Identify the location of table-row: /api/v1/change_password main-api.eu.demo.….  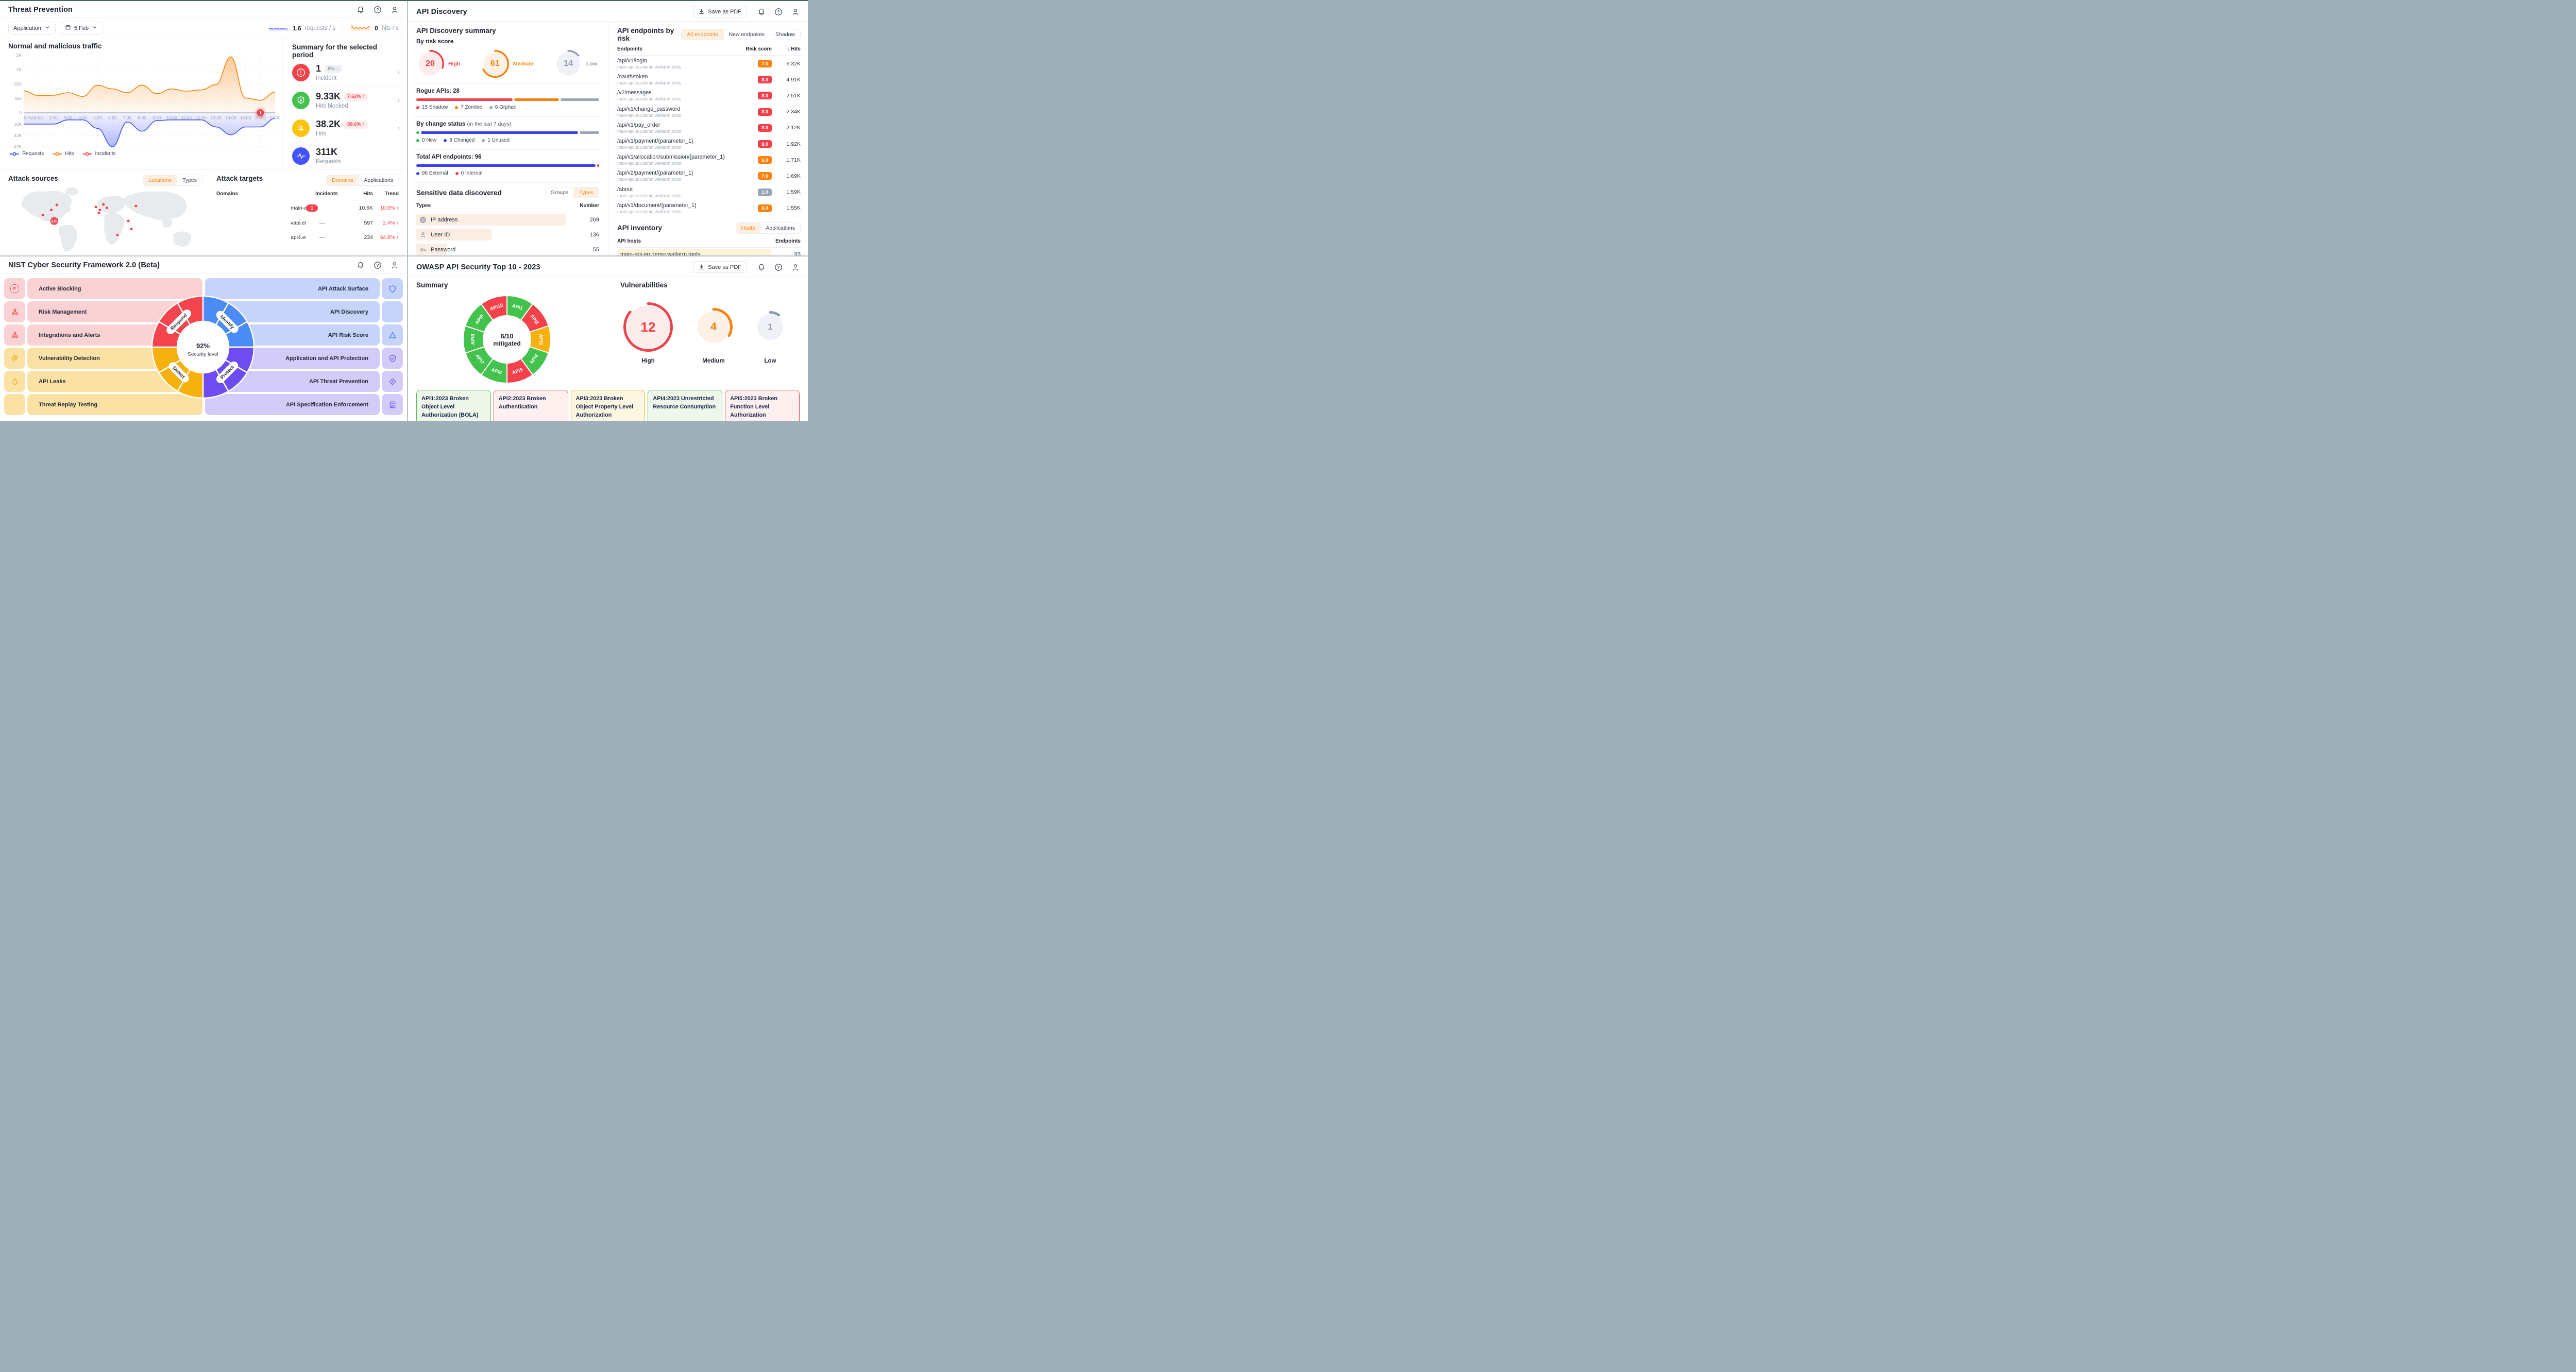
(709, 112).